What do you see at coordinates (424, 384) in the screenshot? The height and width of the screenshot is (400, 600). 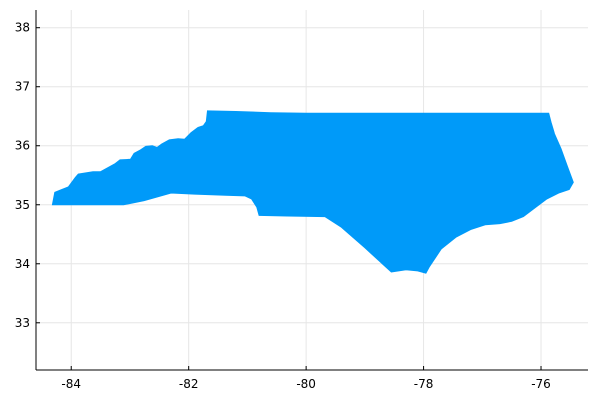 I see `x-tick-label: -78` at bounding box center [424, 384].